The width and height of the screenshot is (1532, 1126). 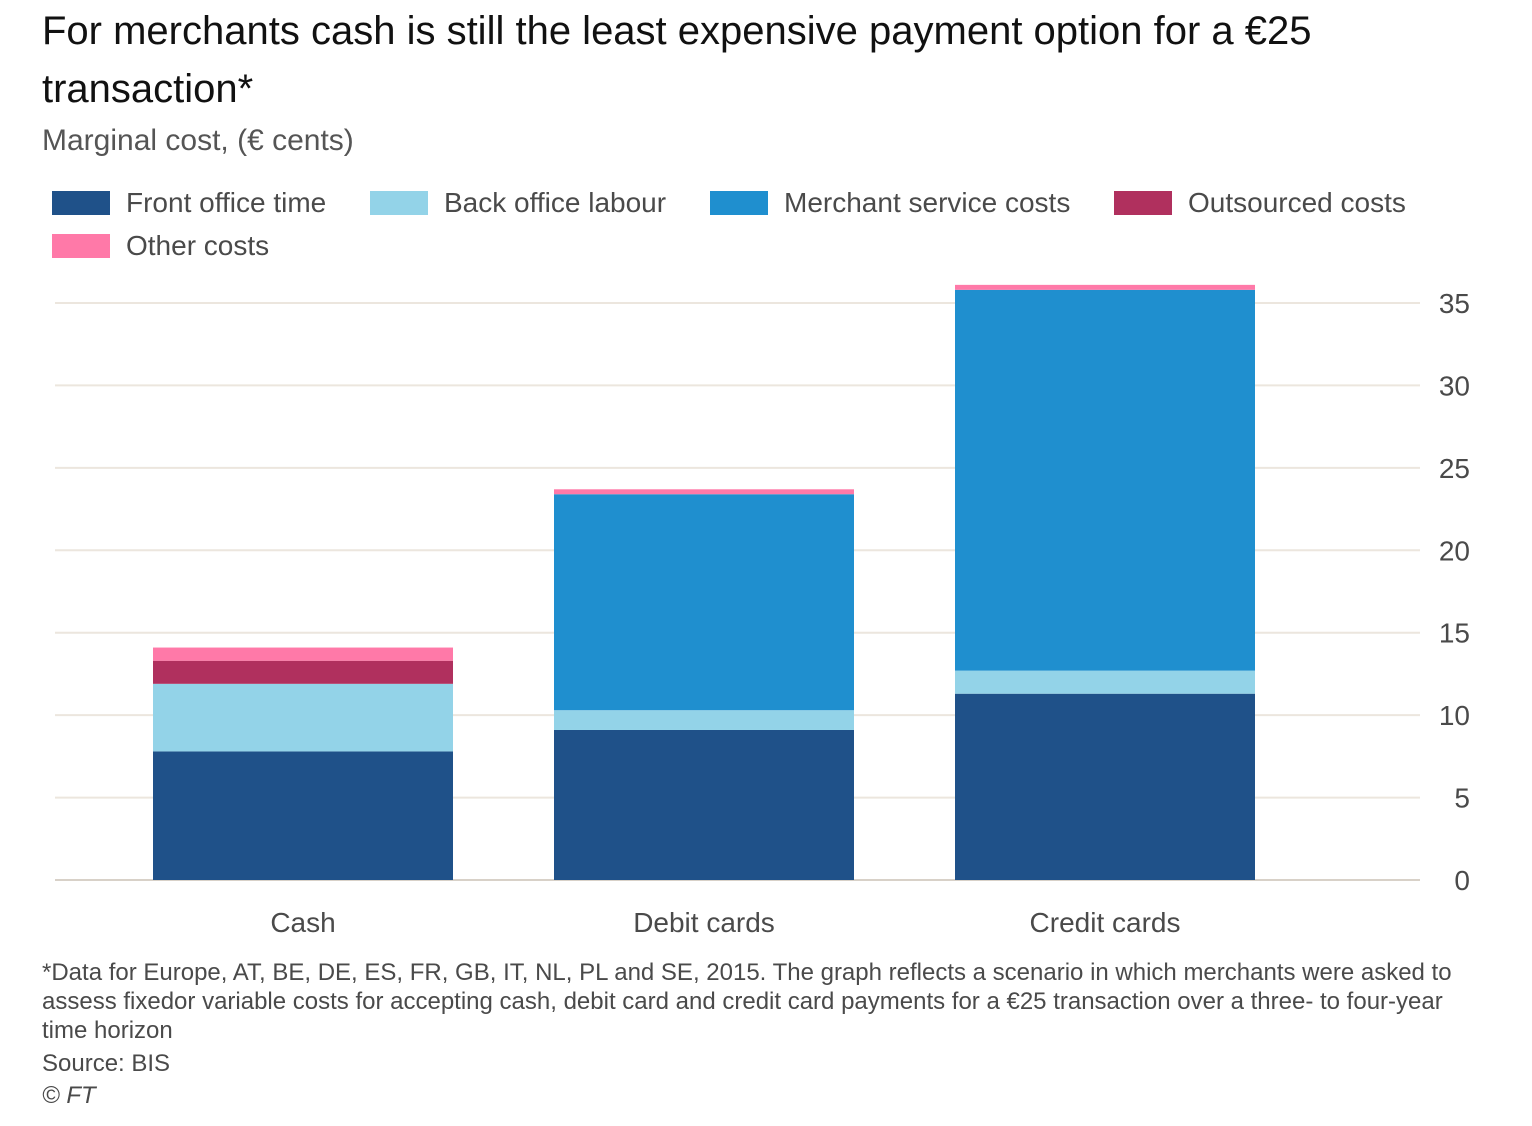 What do you see at coordinates (1105, 922) in the screenshot?
I see `x-category-label-credit-cards: Credit cards` at bounding box center [1105, 922].